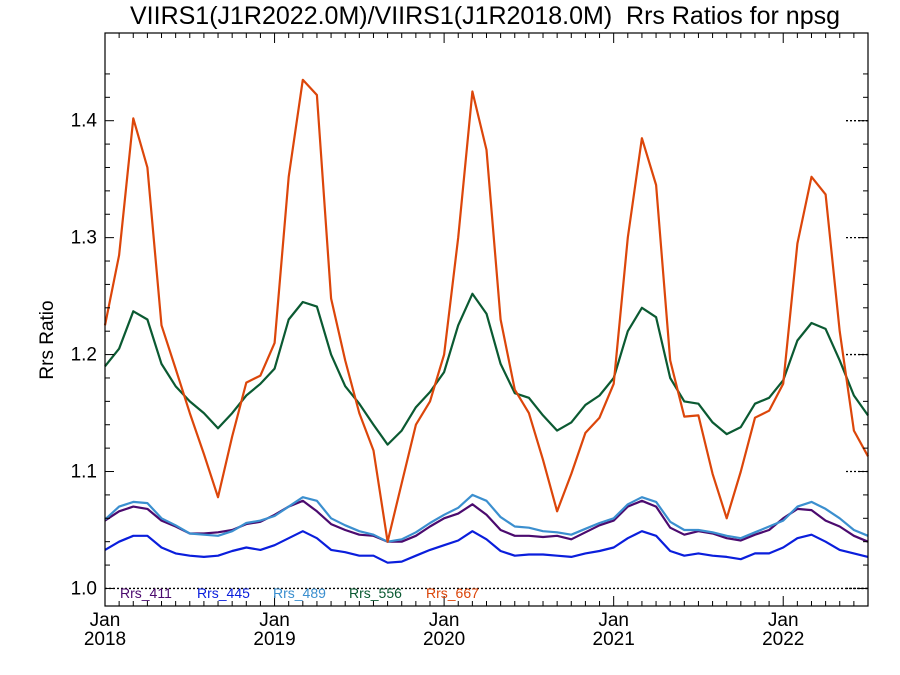  Describe the element at coordinates (84, 588) in the screenshot. I see `y-tick-label: 1.0` at that location.